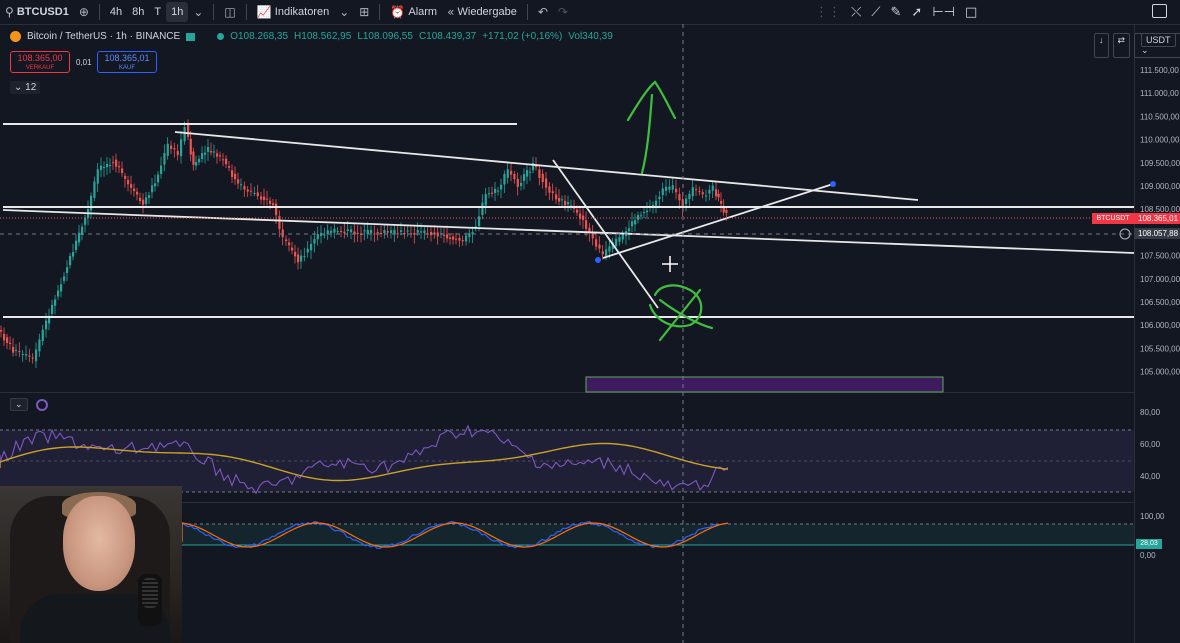  Describe the element at coordinates (1121, 45) in the screenshot. I see `settings-icon: ⇄` at that location.